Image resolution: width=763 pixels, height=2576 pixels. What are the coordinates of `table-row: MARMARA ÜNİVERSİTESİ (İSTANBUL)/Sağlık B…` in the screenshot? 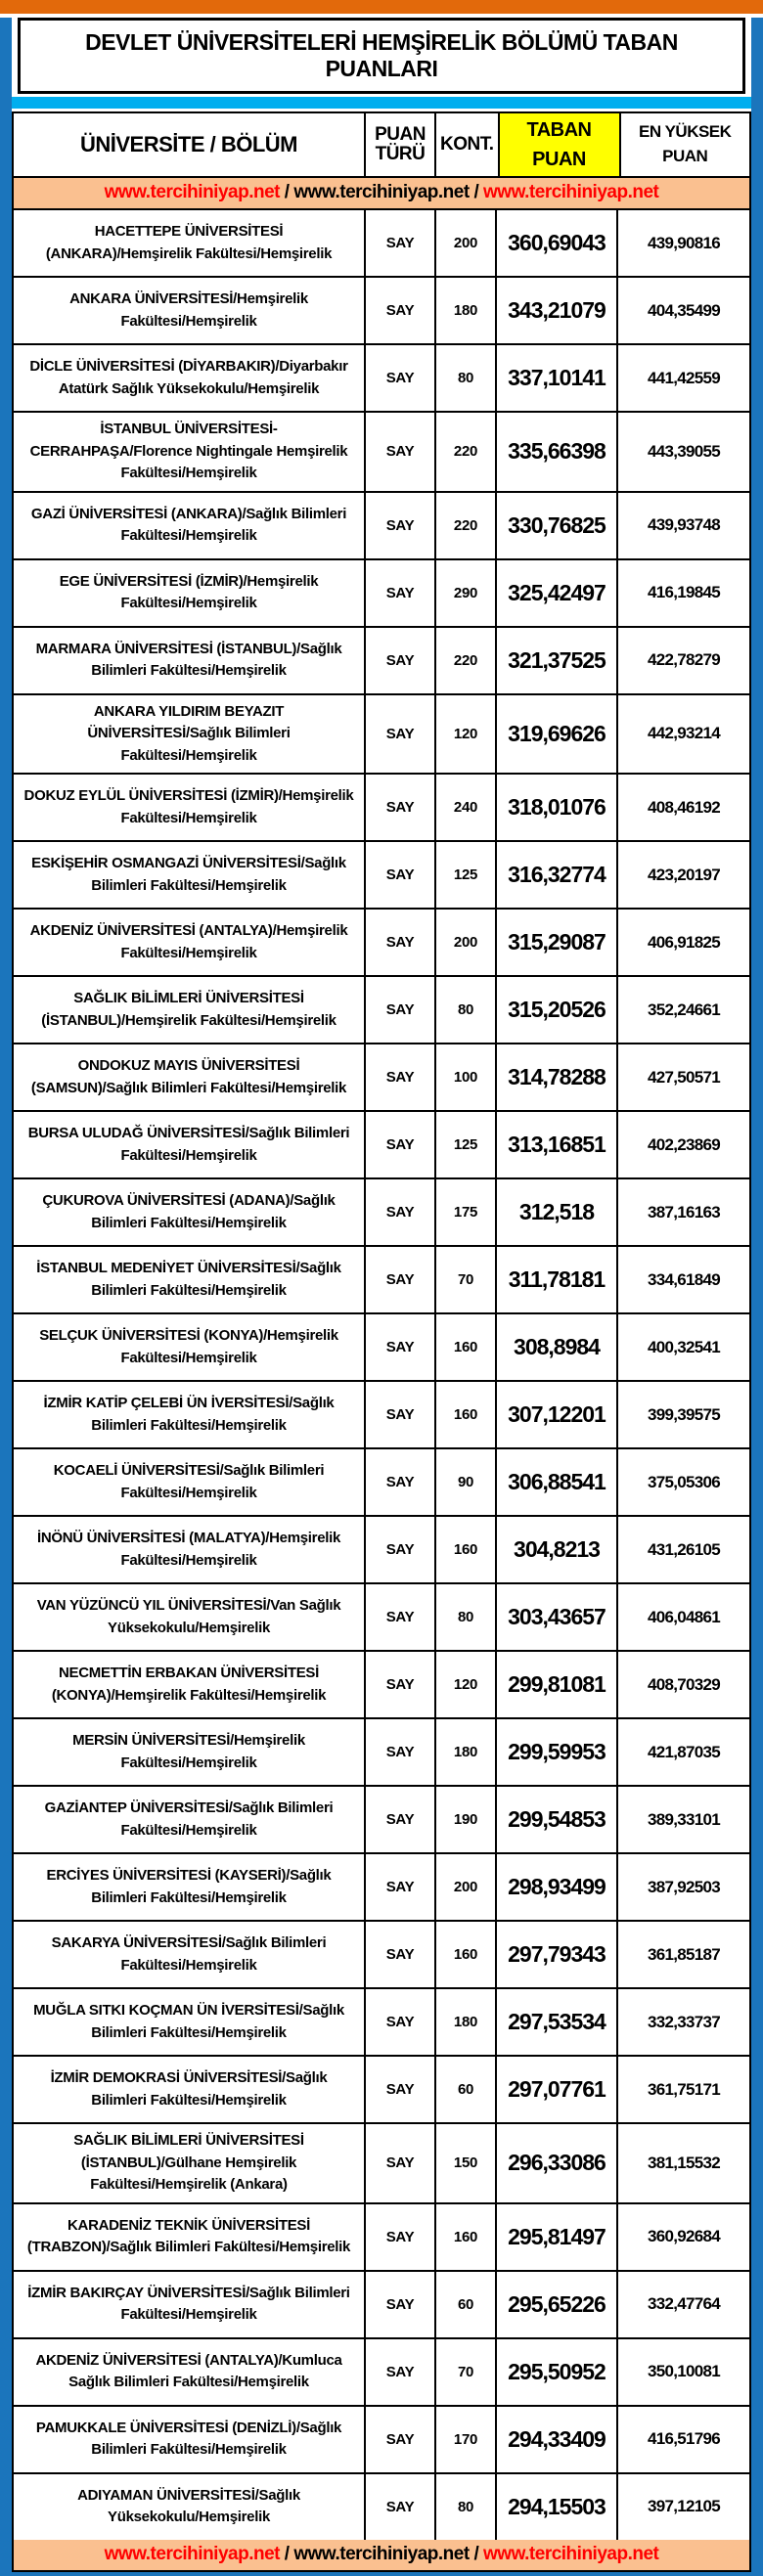 It's located at (381, 661).